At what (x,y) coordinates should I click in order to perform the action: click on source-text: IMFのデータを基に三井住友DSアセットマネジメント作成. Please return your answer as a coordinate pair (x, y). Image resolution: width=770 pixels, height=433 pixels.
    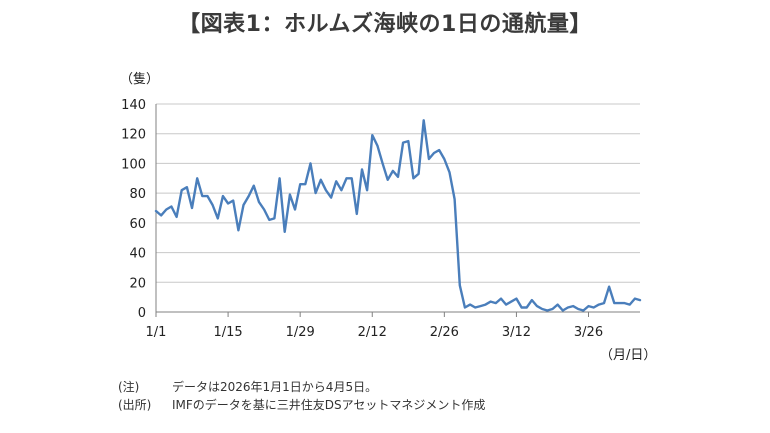
    Looking at the image, I should click on (329, 405).